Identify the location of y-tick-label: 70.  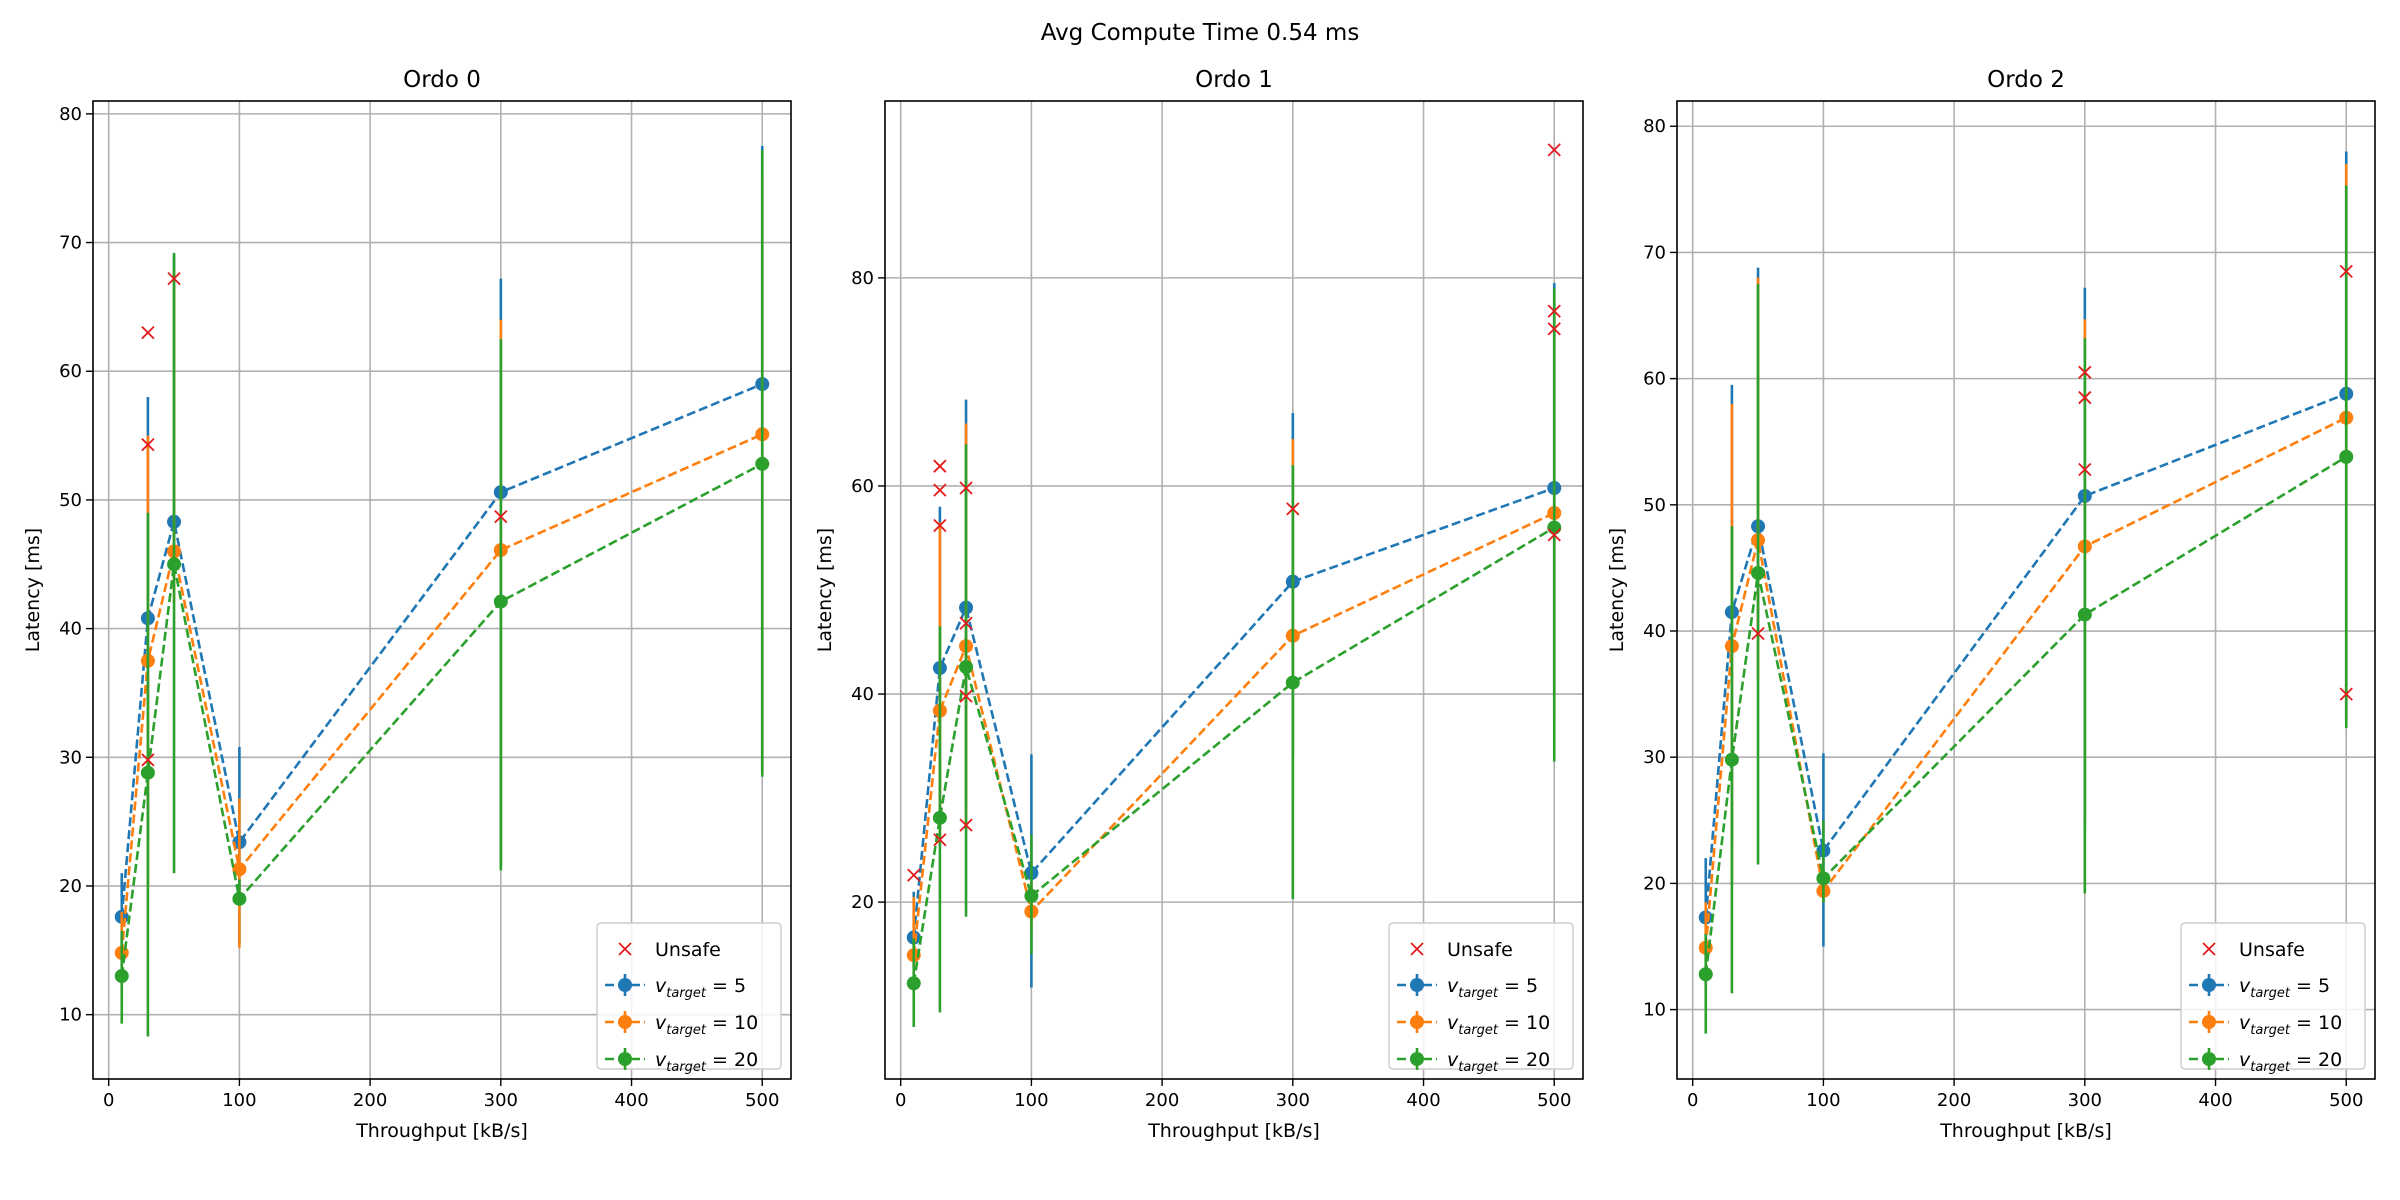
(1654, 252).